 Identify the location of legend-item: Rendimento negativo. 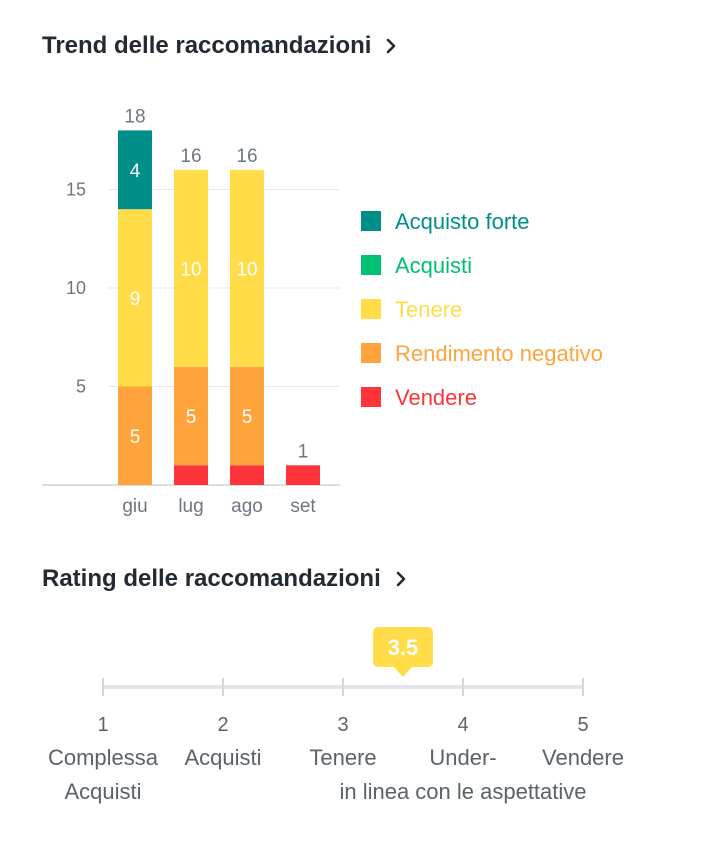
(482, 353).